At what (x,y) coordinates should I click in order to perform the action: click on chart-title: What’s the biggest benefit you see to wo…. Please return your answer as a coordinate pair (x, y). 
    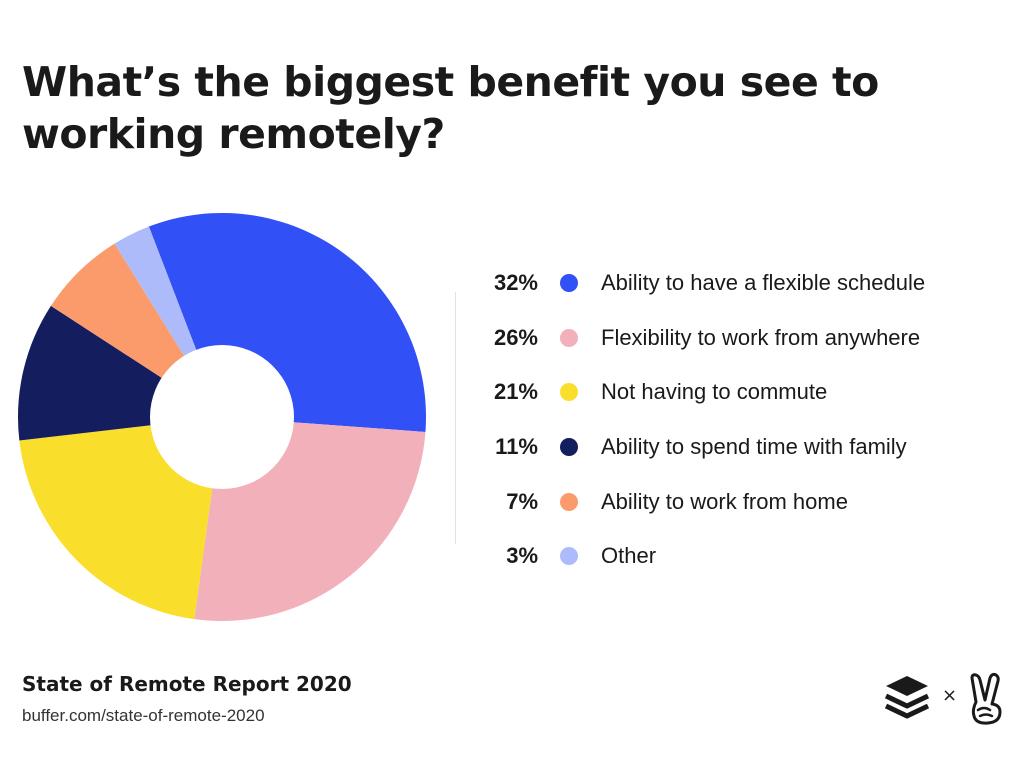
    Looking at the image, I should click on (450, 108).